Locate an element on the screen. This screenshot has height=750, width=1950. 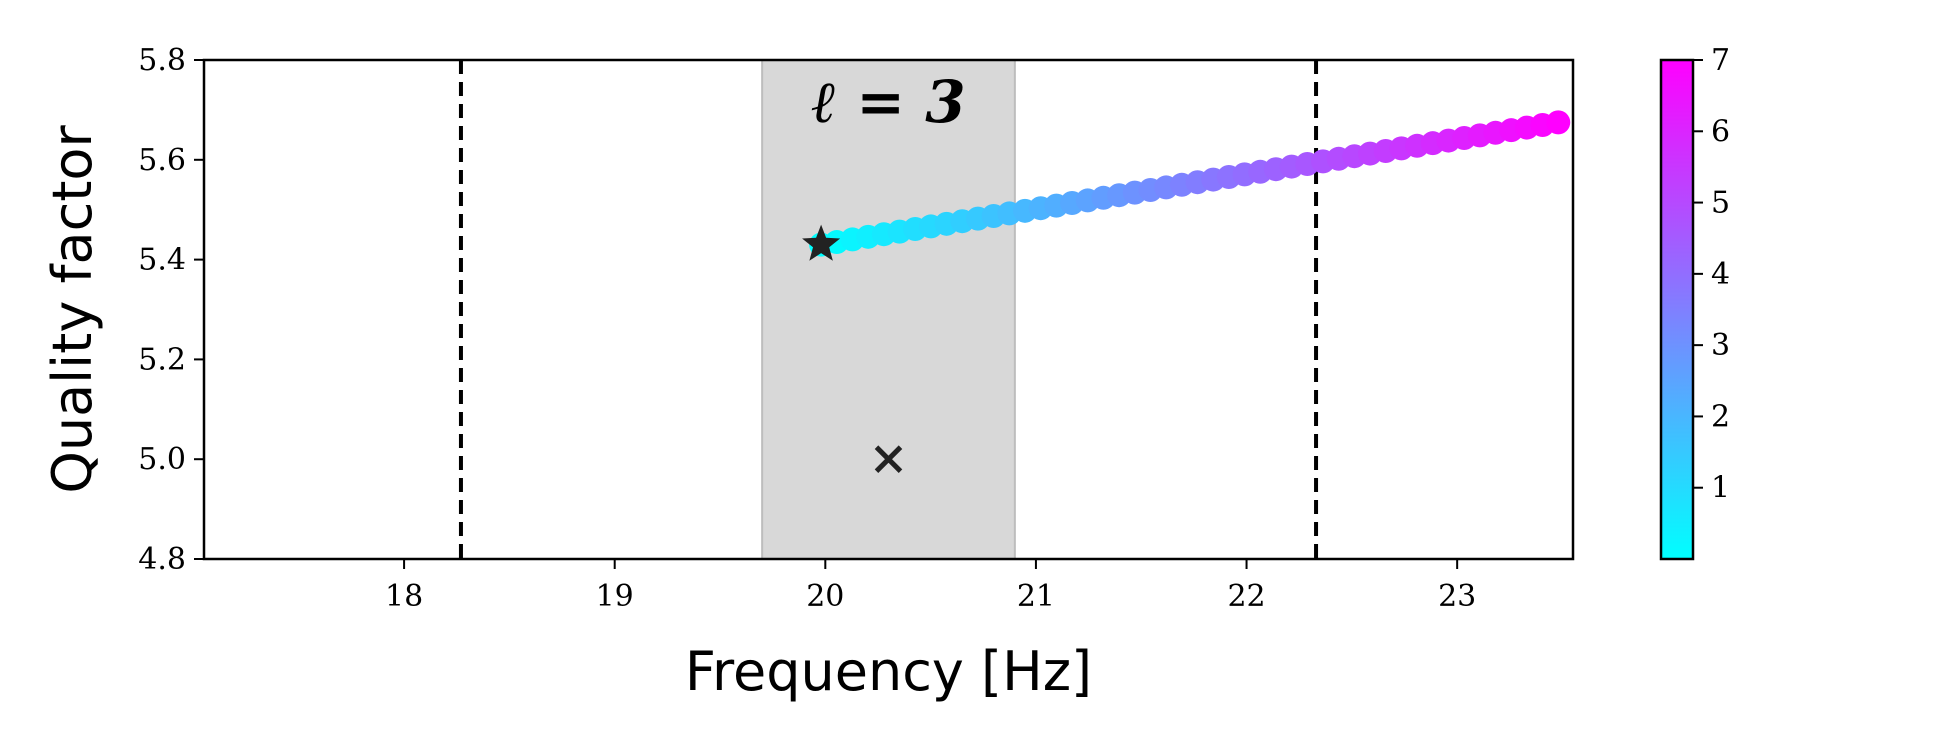
x-tick-label: 18 is located at coordinates (404, 596).